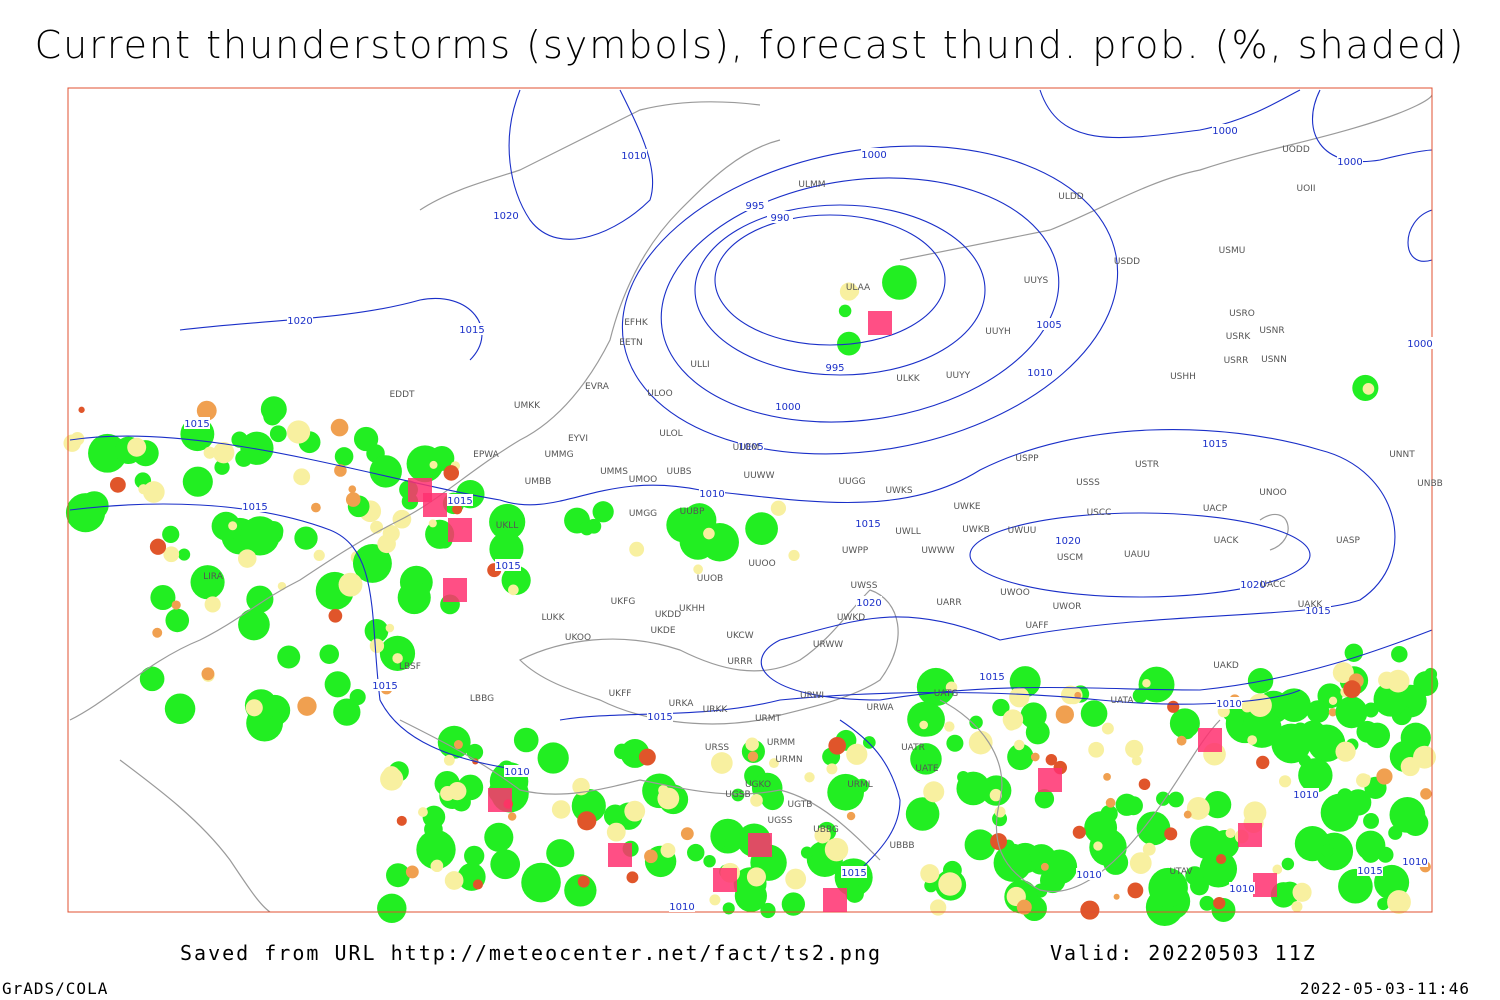  I want to click on station-code: UATR, so click(913, 748).